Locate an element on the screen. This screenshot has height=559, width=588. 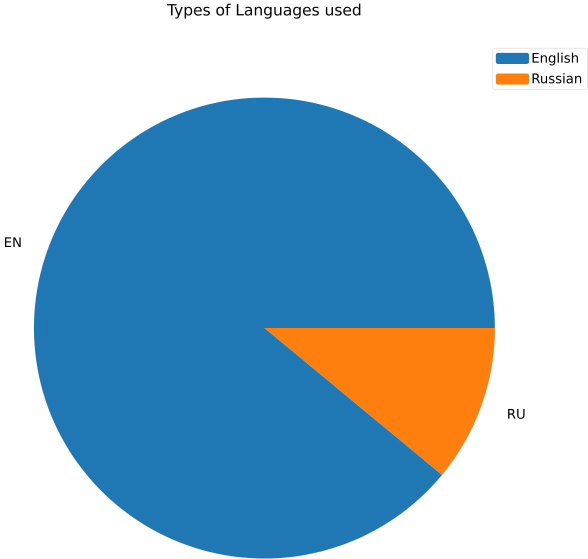
text: EN is located at coordinates (12, 243).